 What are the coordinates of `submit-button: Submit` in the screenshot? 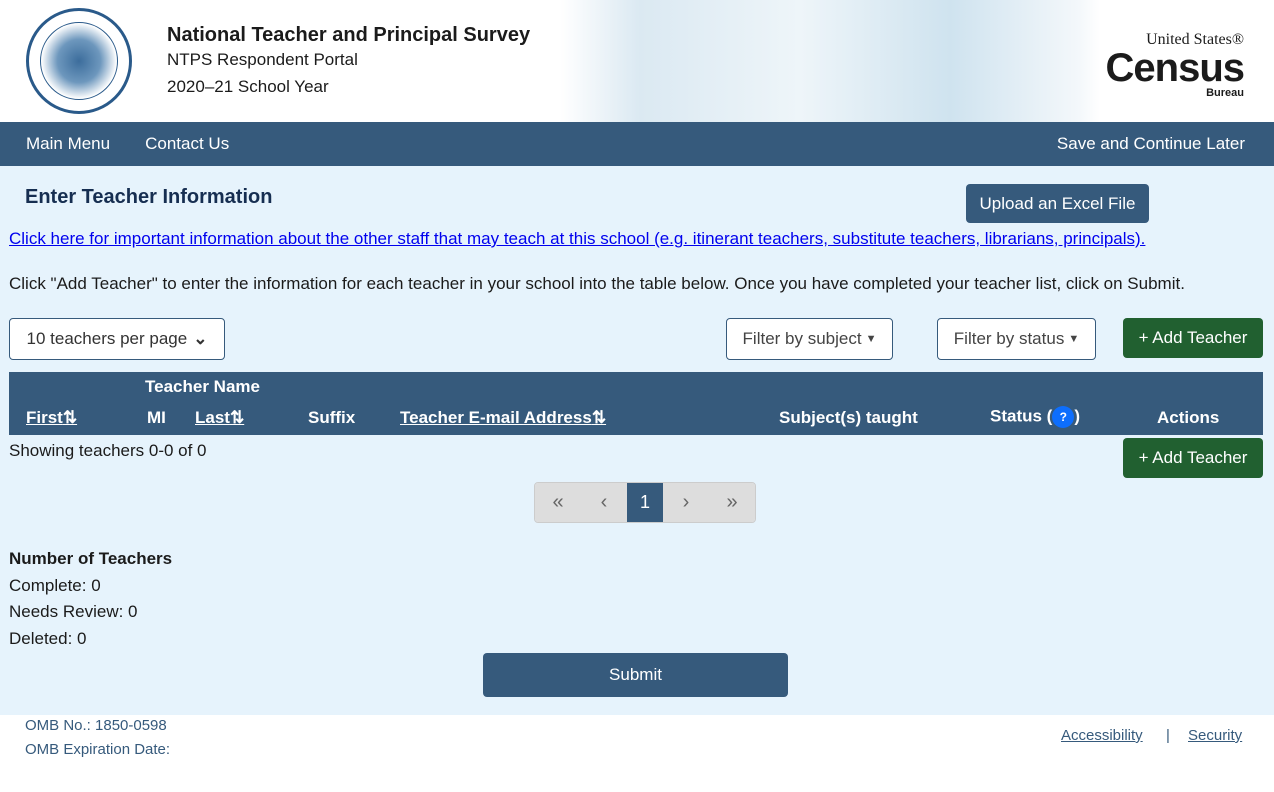 It's located at (635, 675).